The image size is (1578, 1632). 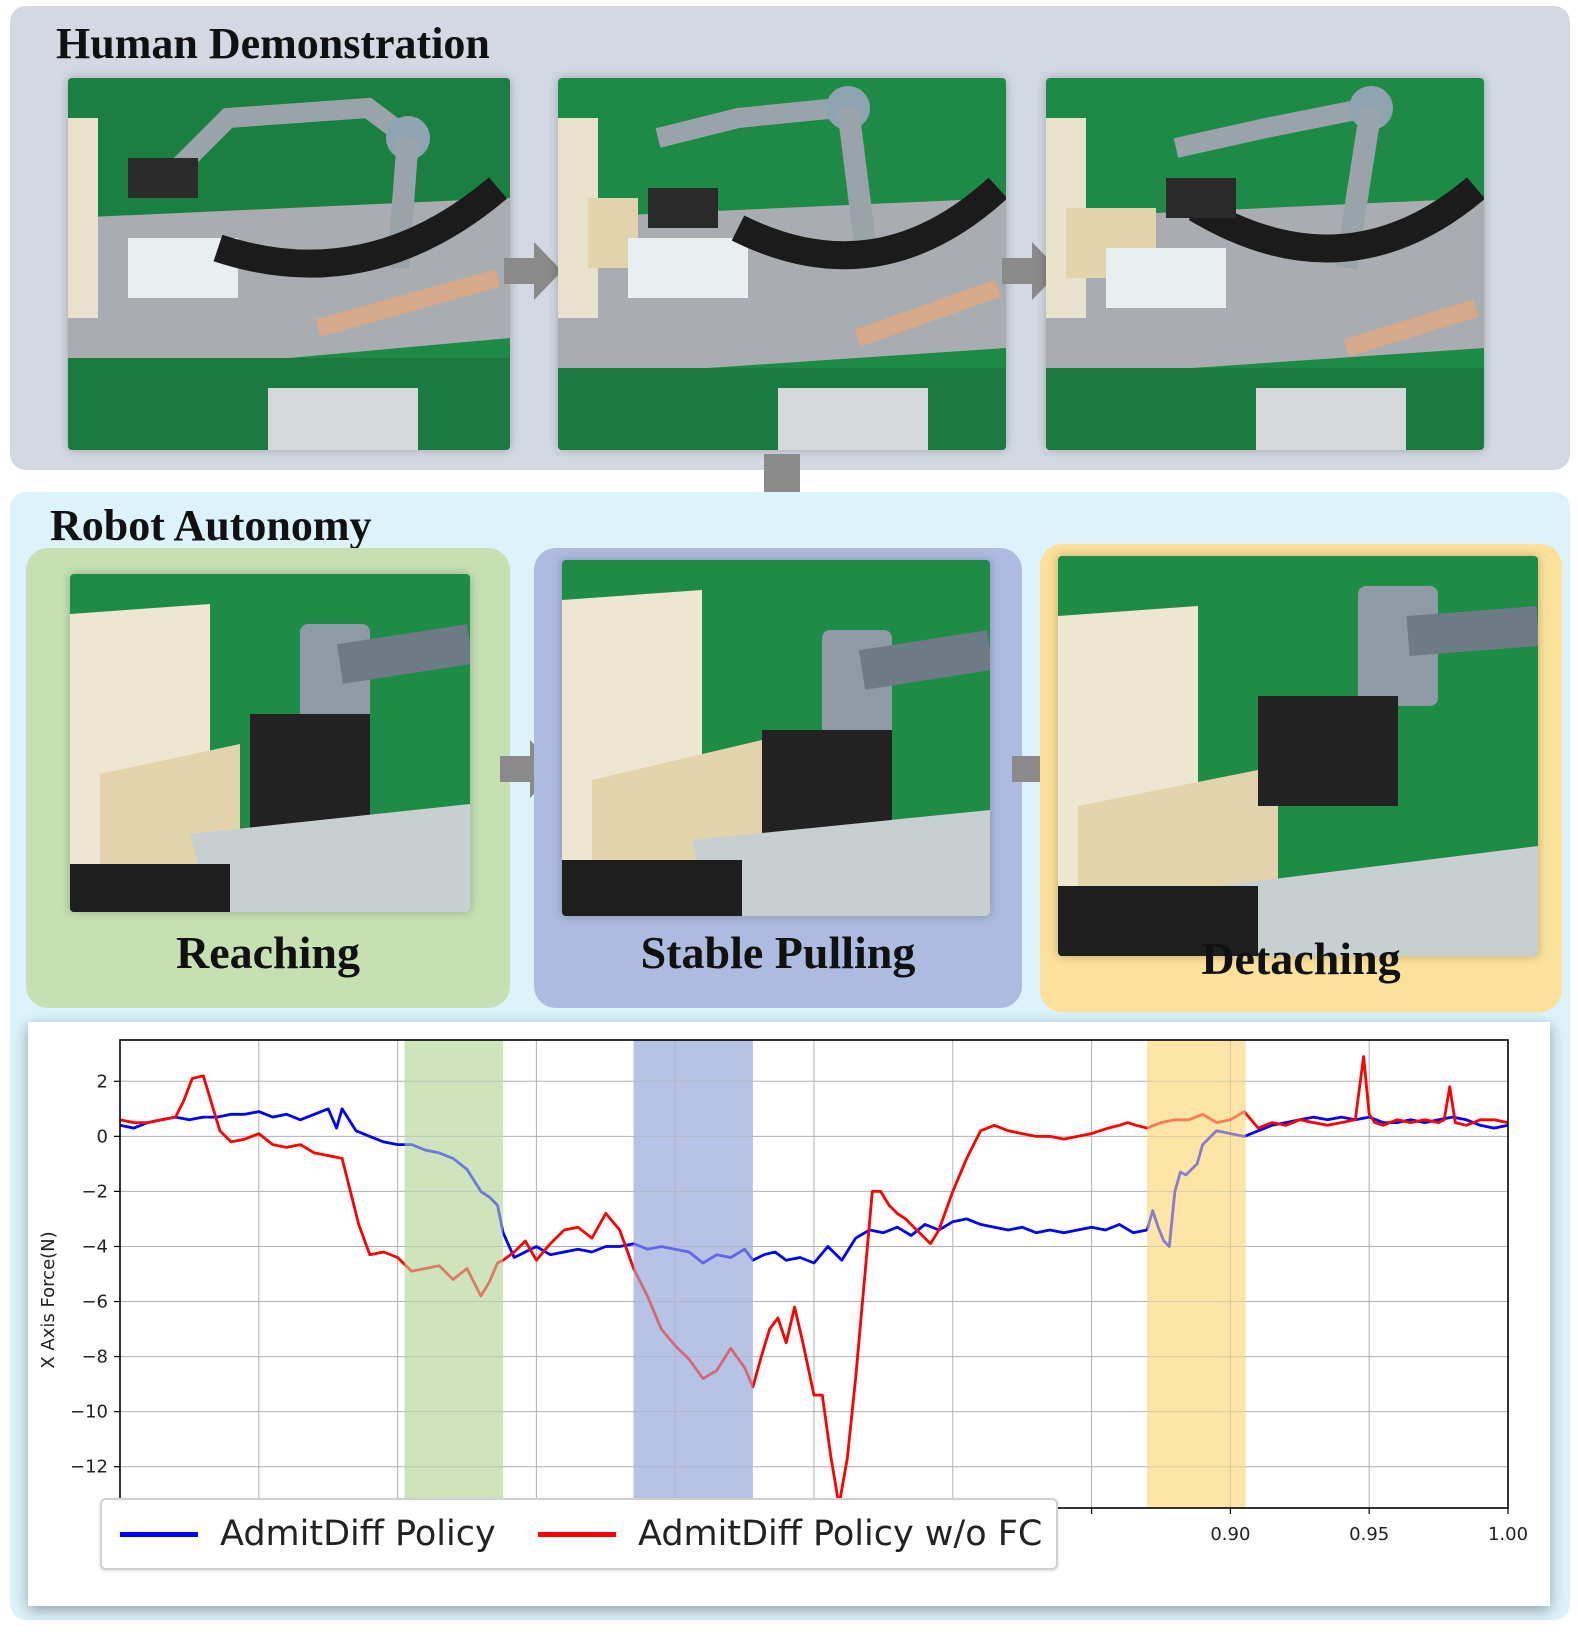 I want to click on legend-item-admitdiff-wo-fc: AdmitDiff Policy w/o FC, so click(x=790, y=1534).